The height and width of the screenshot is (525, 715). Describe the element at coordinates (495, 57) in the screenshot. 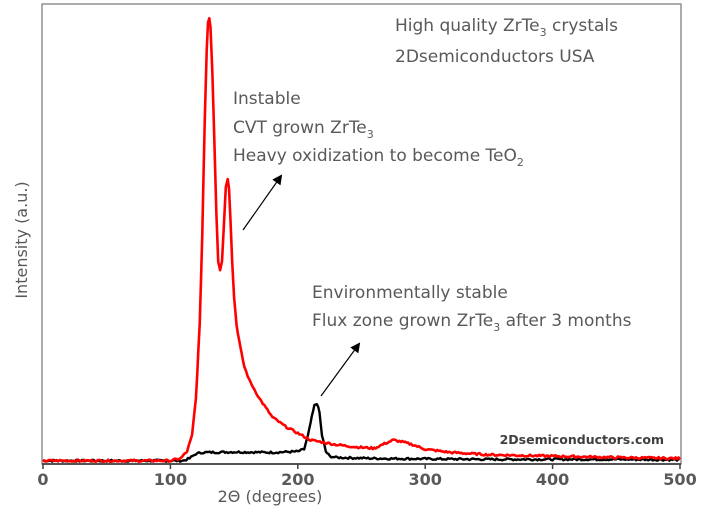

I see `header-annotation-line2: 2Dsemiconductors USA` at that location.